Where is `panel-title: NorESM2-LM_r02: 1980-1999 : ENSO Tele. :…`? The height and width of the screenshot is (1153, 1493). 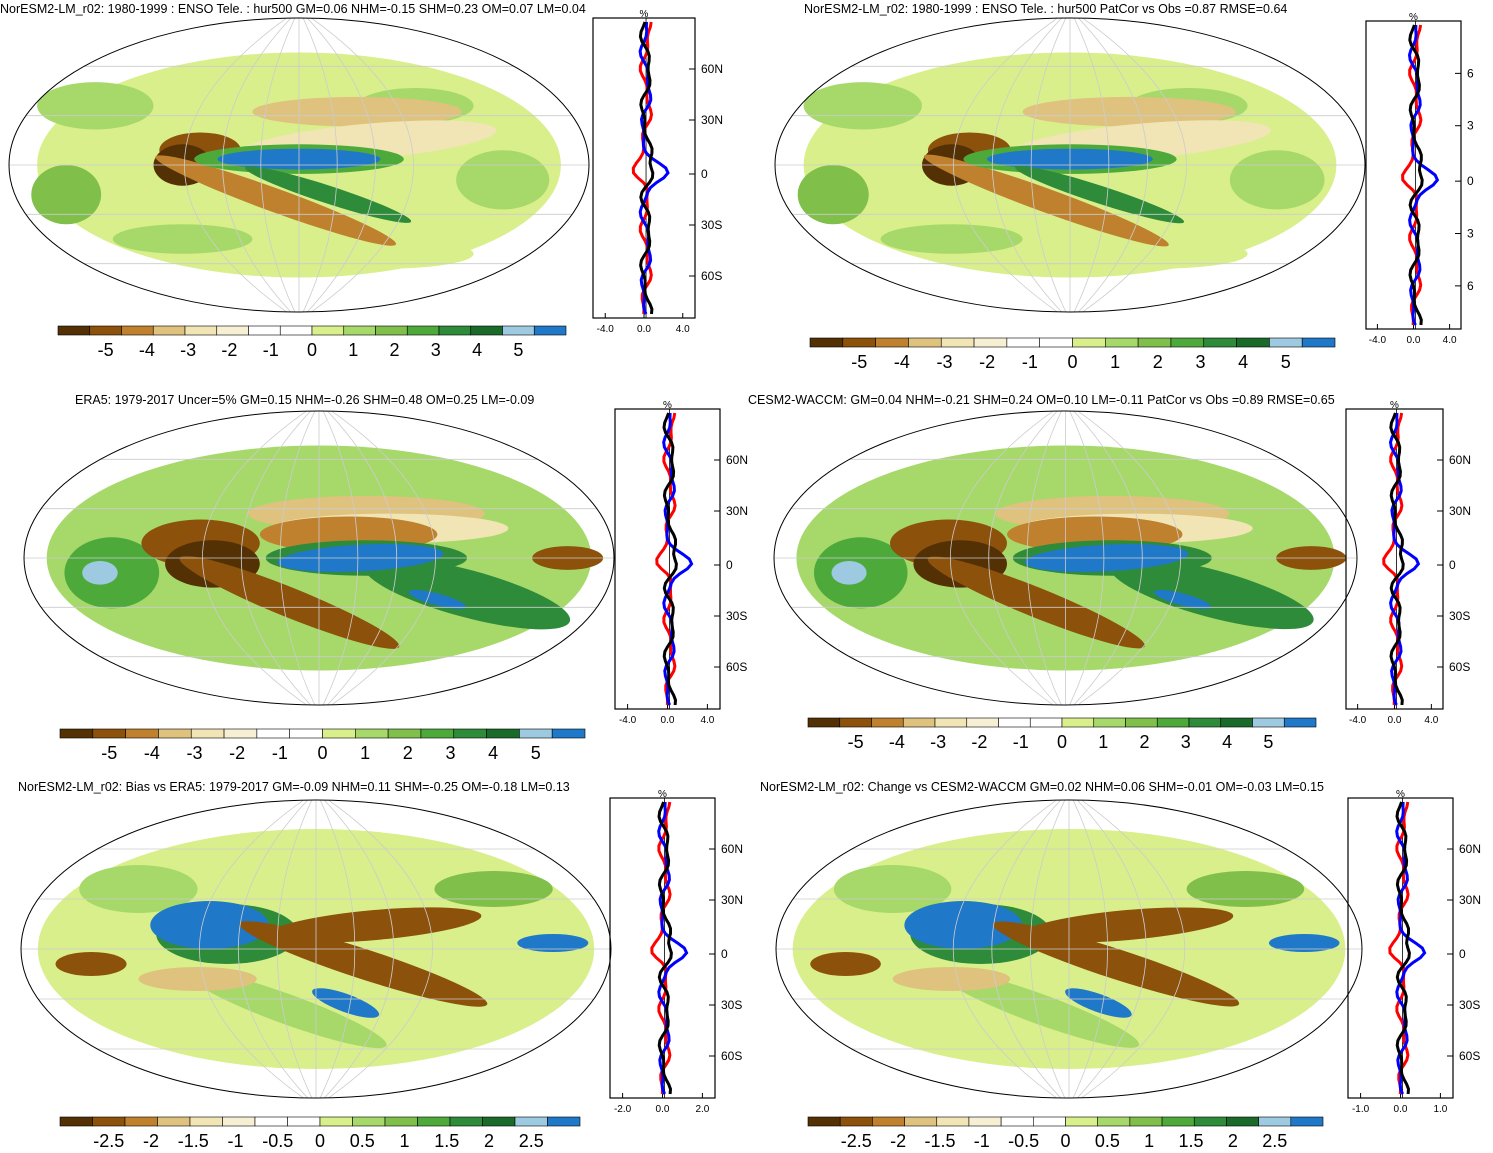 panel-title: NorESM2-LM_r02: 1980-1999 : ENSO Tele. :… is located at coordinates (293, 9).